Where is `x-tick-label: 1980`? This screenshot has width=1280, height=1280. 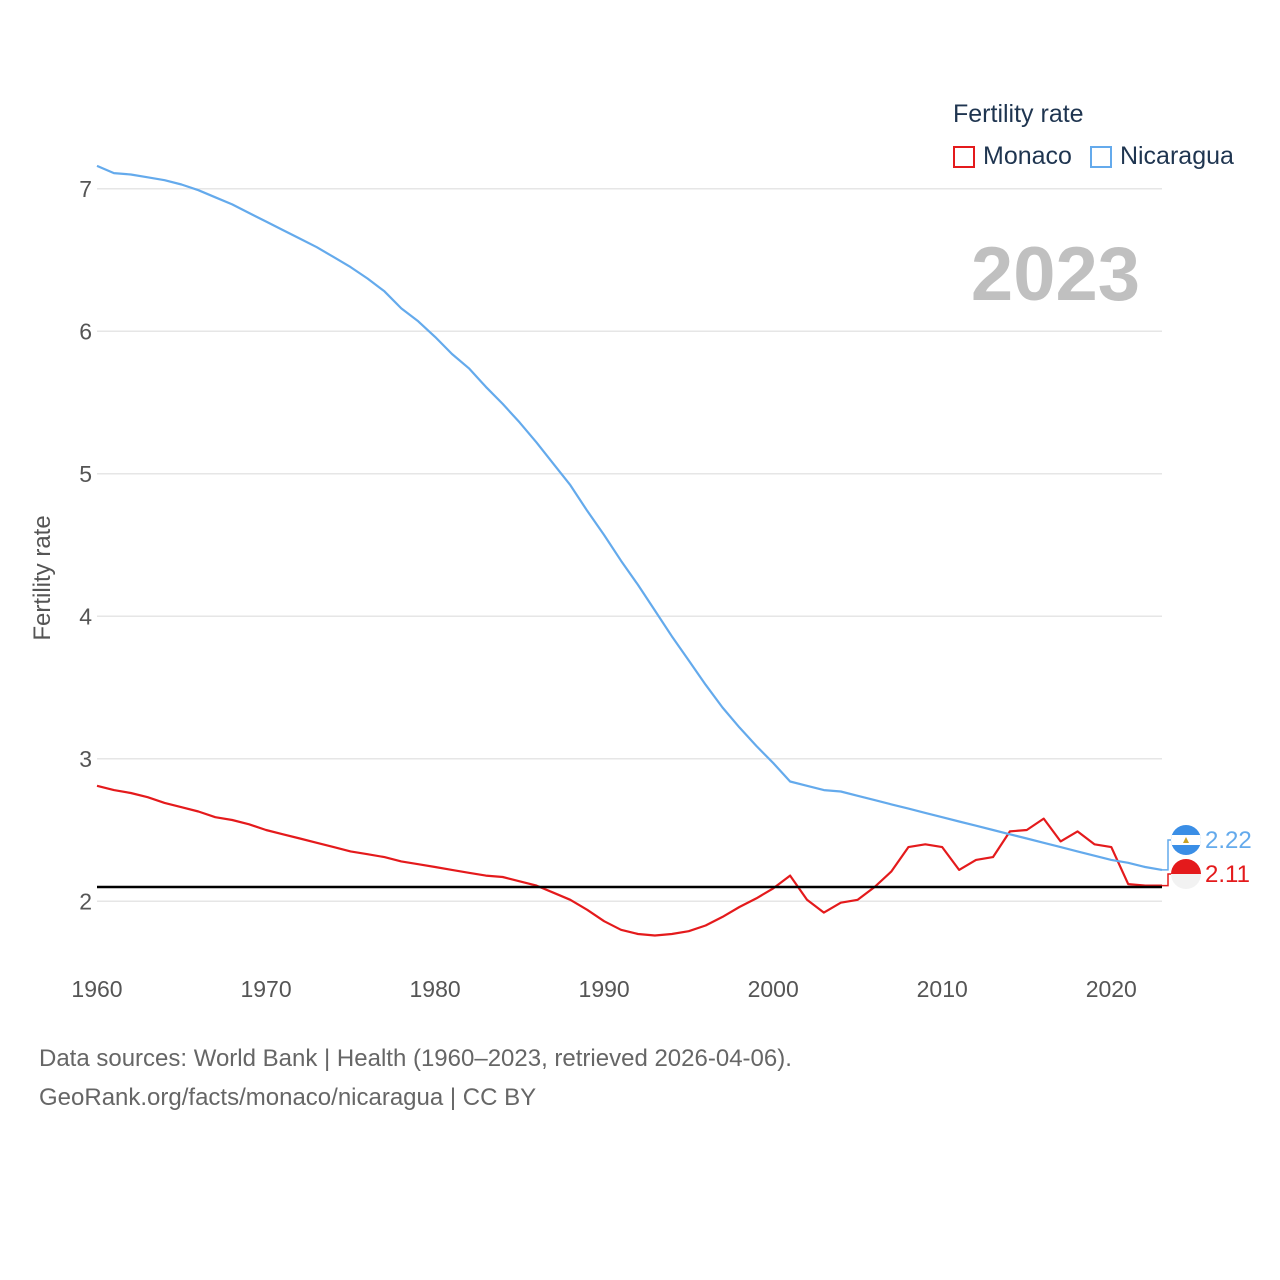 x-tick-label: 1980 is located at coordinates (435, 989).